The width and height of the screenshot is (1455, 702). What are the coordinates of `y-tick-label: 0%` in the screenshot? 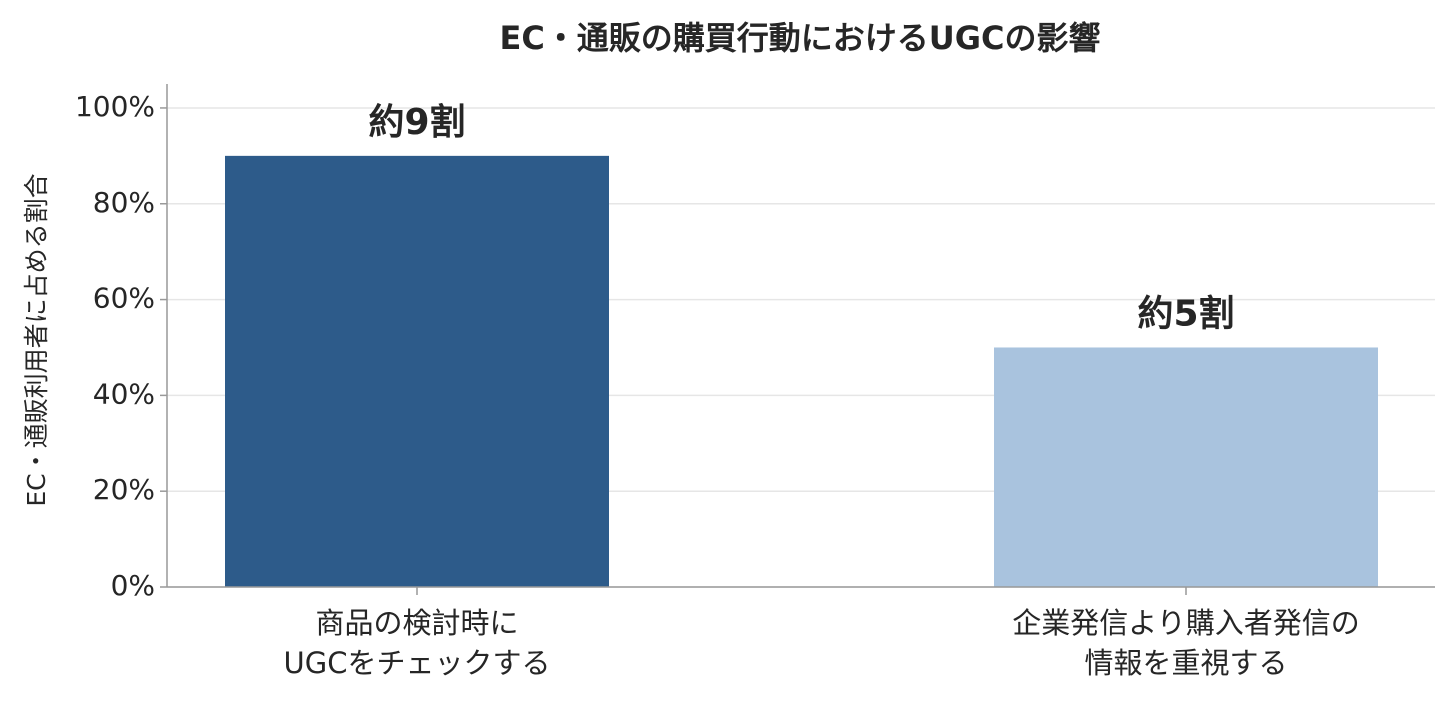 It's located at (133, 585).